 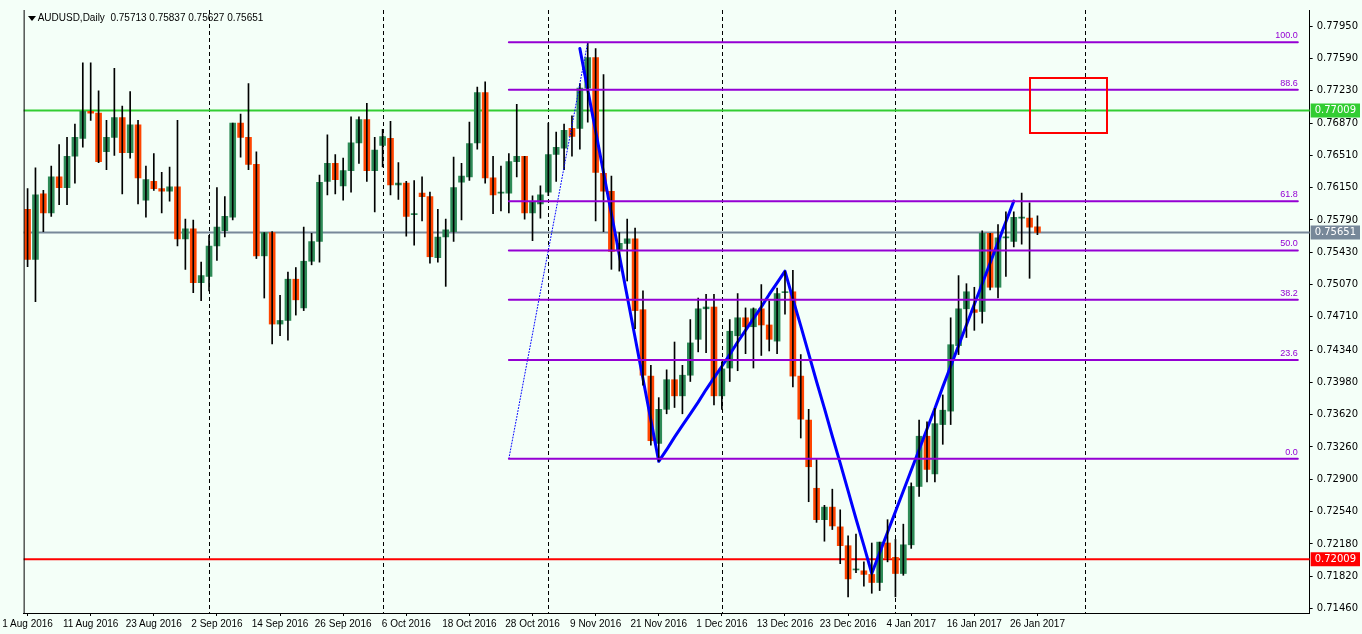 I want to click on y-tick-label: 0.76870, so click(x=1337, y=122).